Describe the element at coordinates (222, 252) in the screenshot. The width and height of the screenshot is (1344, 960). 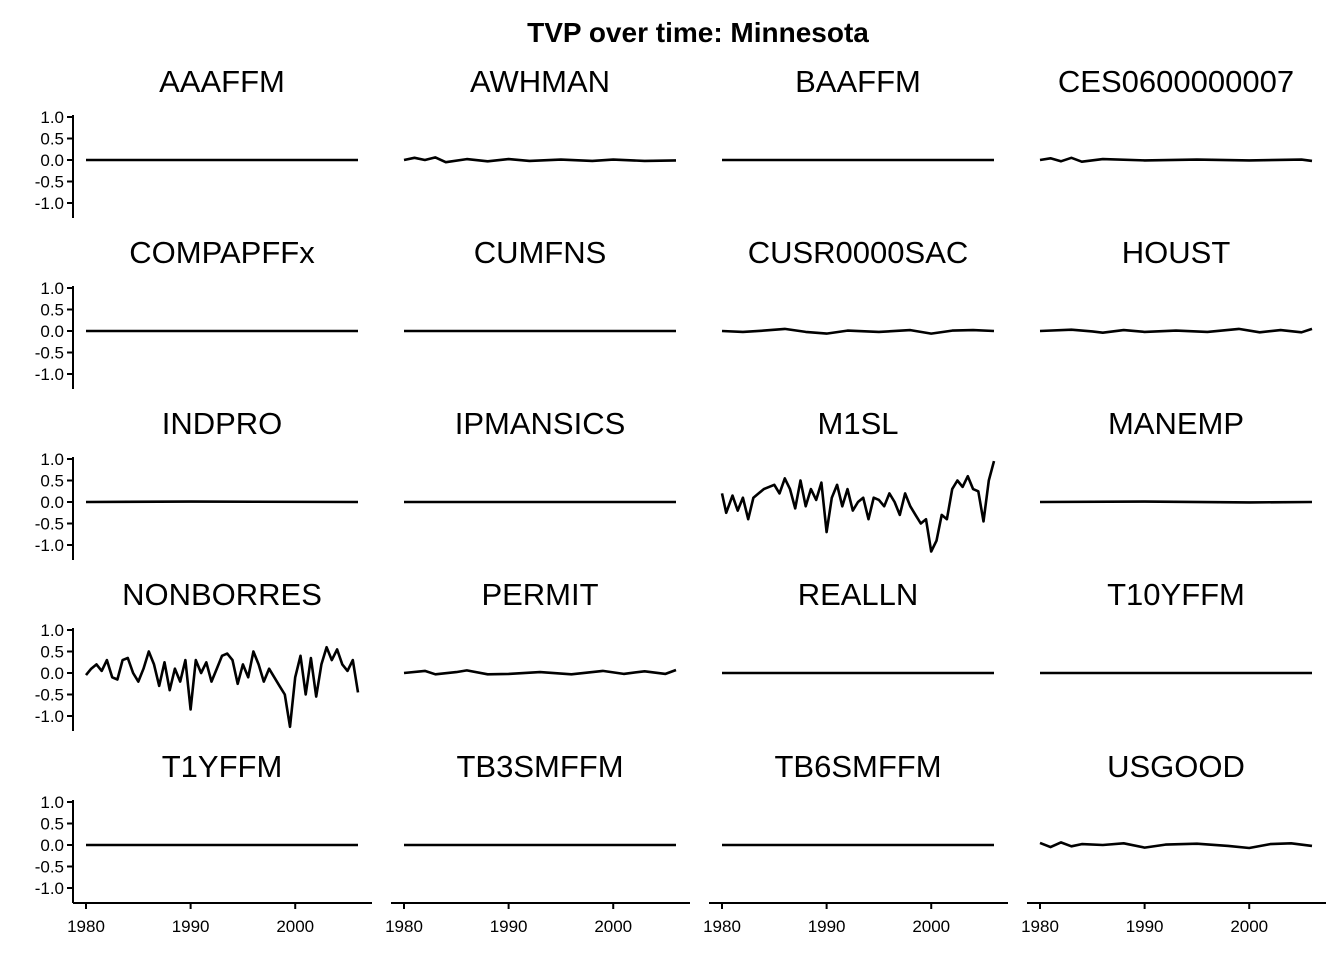
I see `panel-title: COMPAPFFx` at that location.